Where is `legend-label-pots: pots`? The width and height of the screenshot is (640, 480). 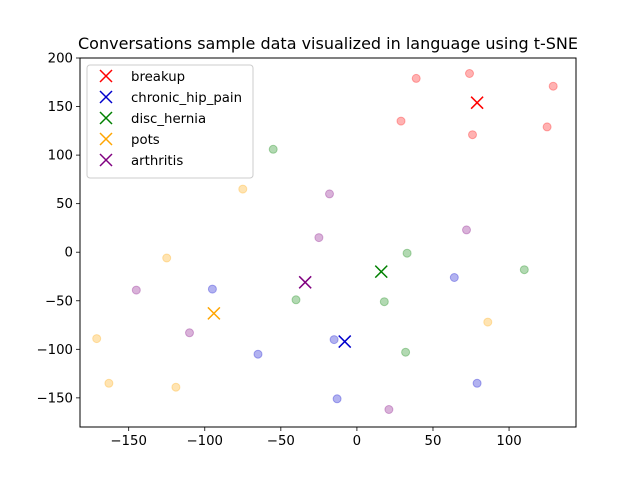
legend-label-pots: pots is located at coordinates (145, 140).